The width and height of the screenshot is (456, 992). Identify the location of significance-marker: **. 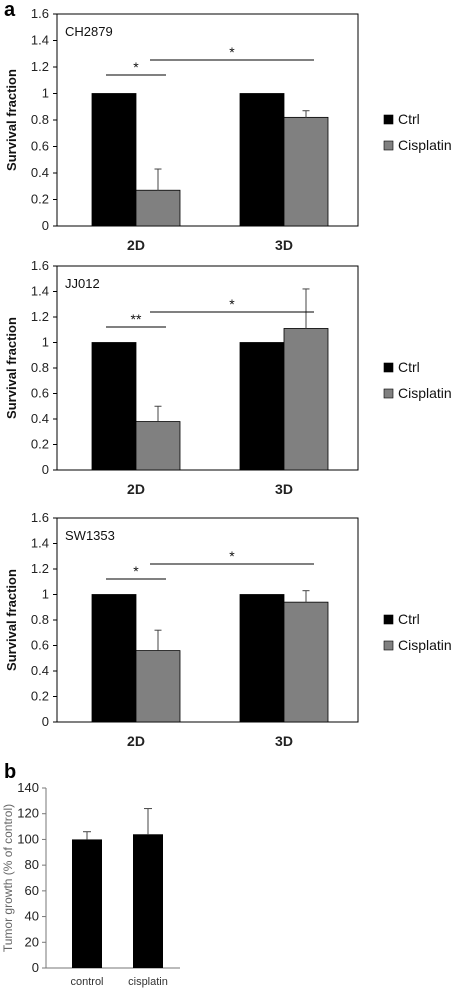
(136, 319).